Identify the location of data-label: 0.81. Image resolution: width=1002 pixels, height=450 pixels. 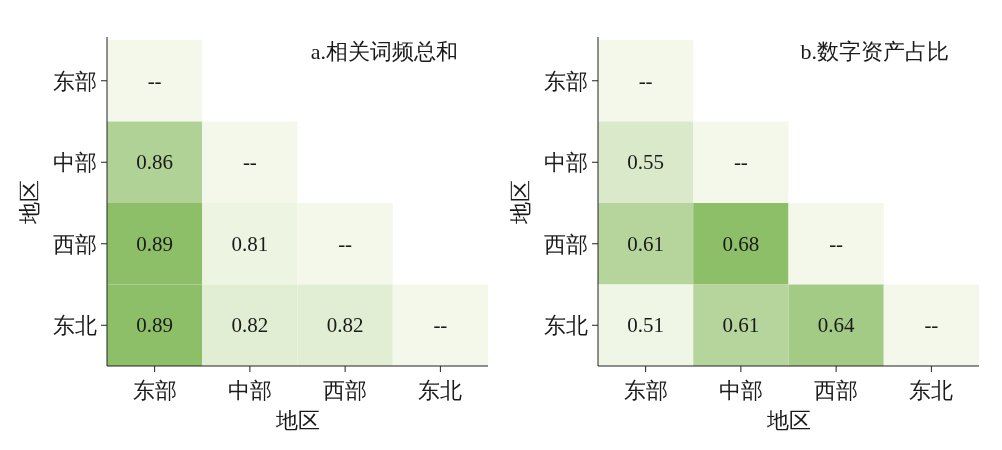
(250, 243).